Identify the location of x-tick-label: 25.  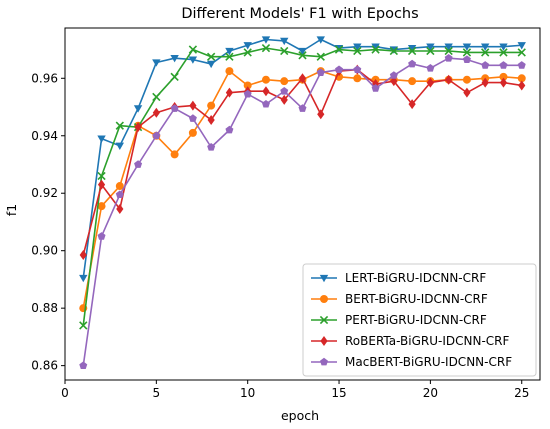
(521, 393).